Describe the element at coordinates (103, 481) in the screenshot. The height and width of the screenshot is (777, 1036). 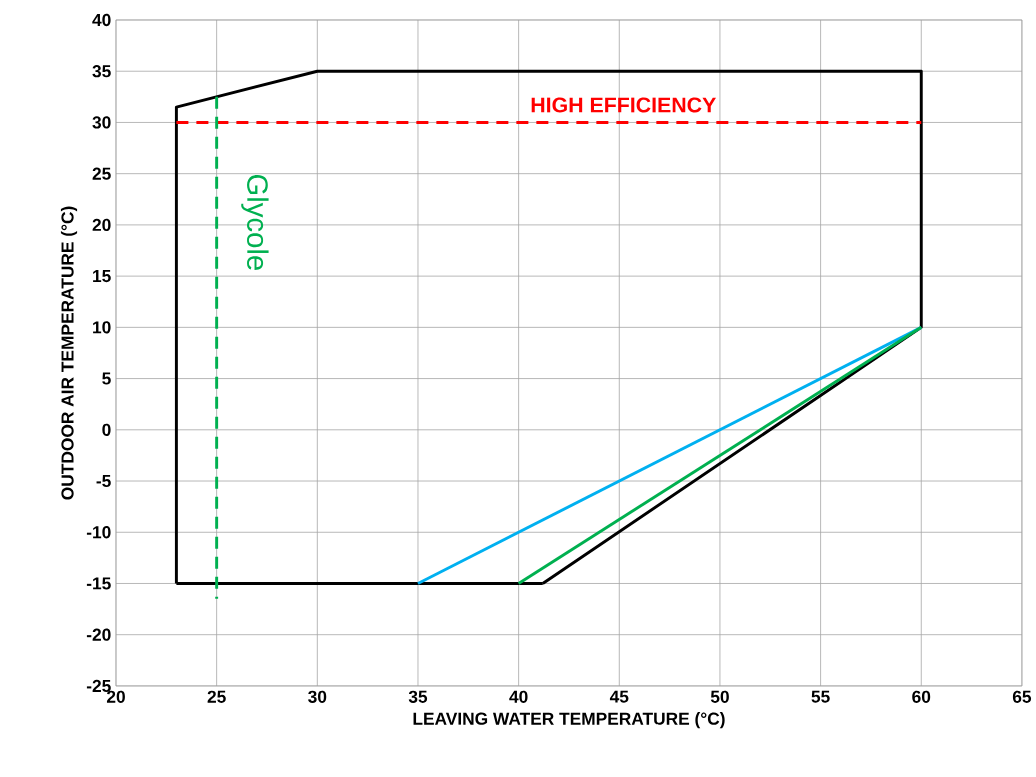
I see `y-tick-label: -5` at that location.